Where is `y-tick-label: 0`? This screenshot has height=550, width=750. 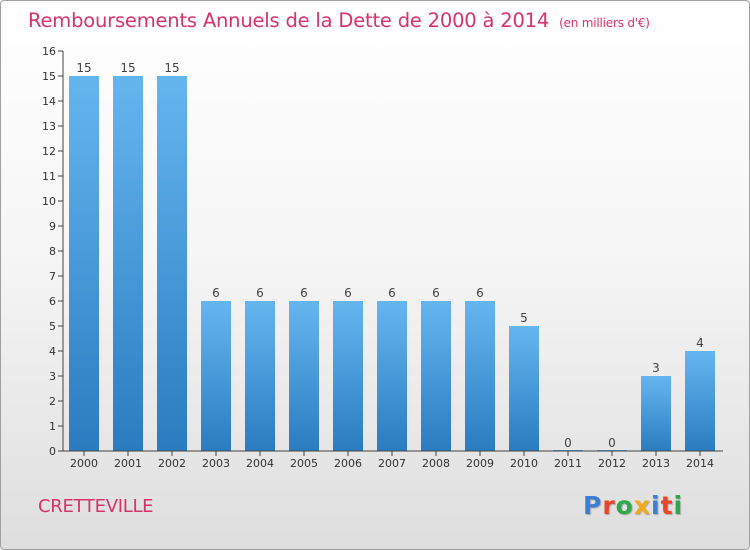 y-tick-label: 0 is located at coordinates (52, 451).